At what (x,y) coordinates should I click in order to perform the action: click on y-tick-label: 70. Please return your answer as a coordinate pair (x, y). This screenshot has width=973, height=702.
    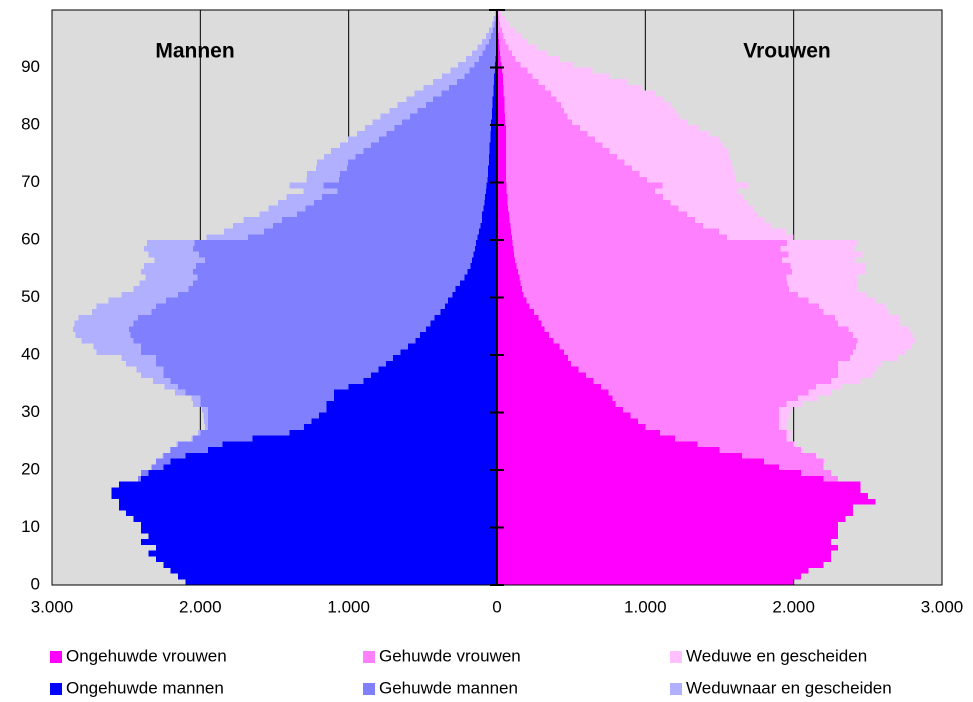
    Looking at the image, I should click on (30, 181).